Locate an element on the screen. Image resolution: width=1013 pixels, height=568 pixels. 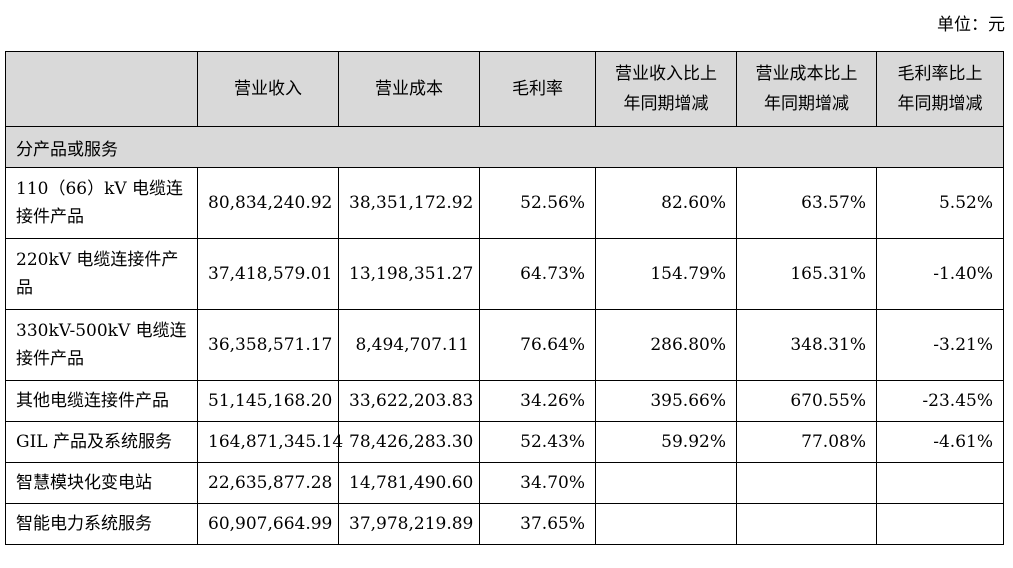
product-name: 智慧模块化变电站 is located at coordinates (101, 483).